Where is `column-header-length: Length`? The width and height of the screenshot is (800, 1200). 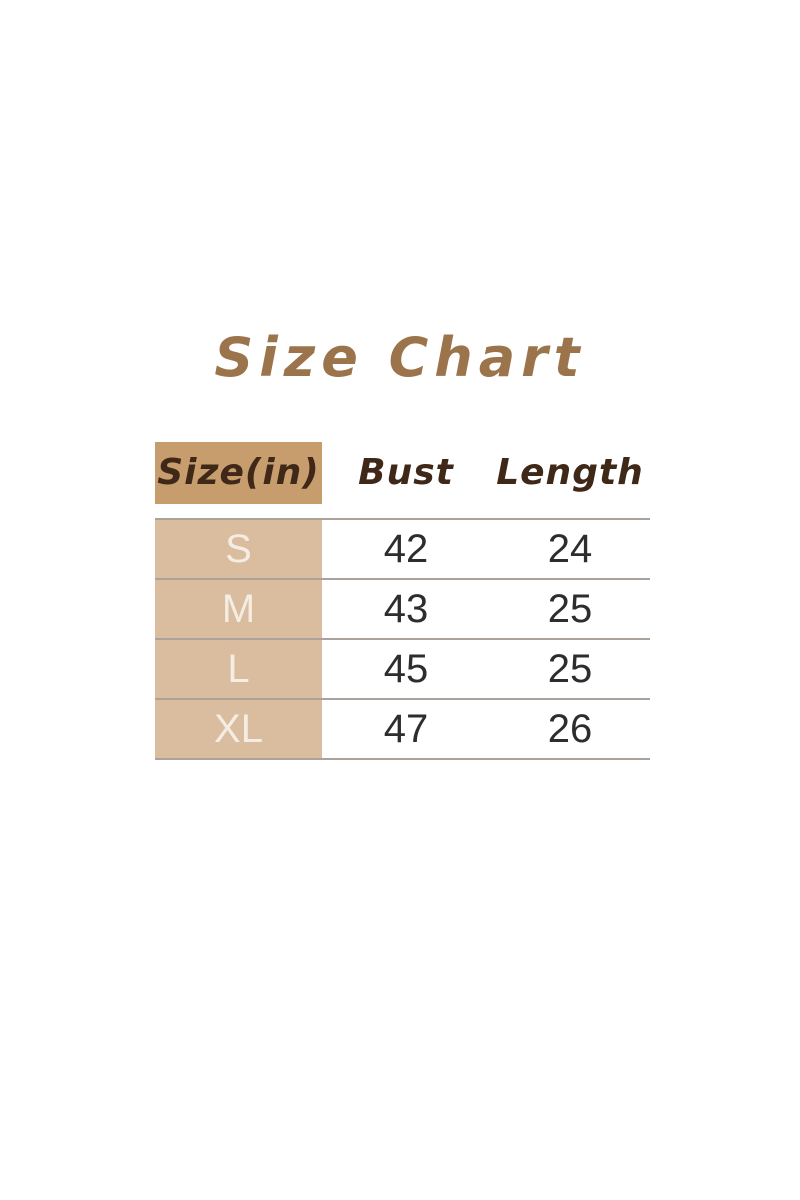
column-header-length: Length is located at coordinates (570, 472).